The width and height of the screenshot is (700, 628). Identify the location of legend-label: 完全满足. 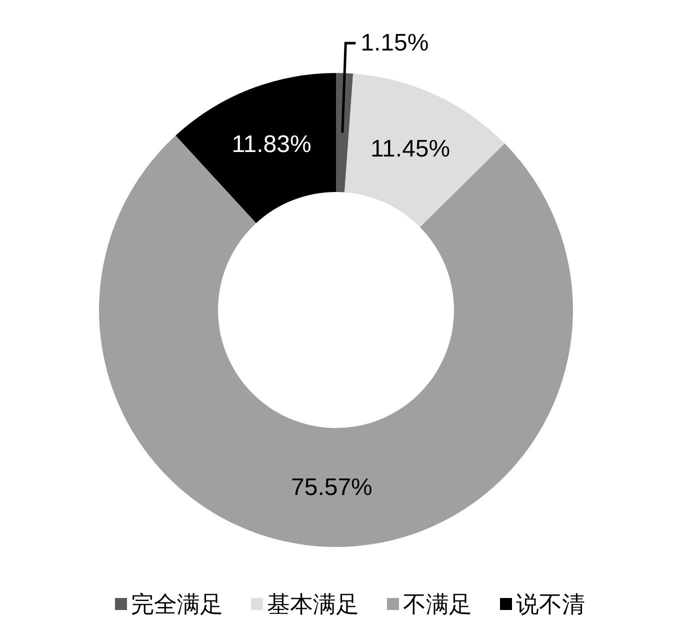
(177, 604).